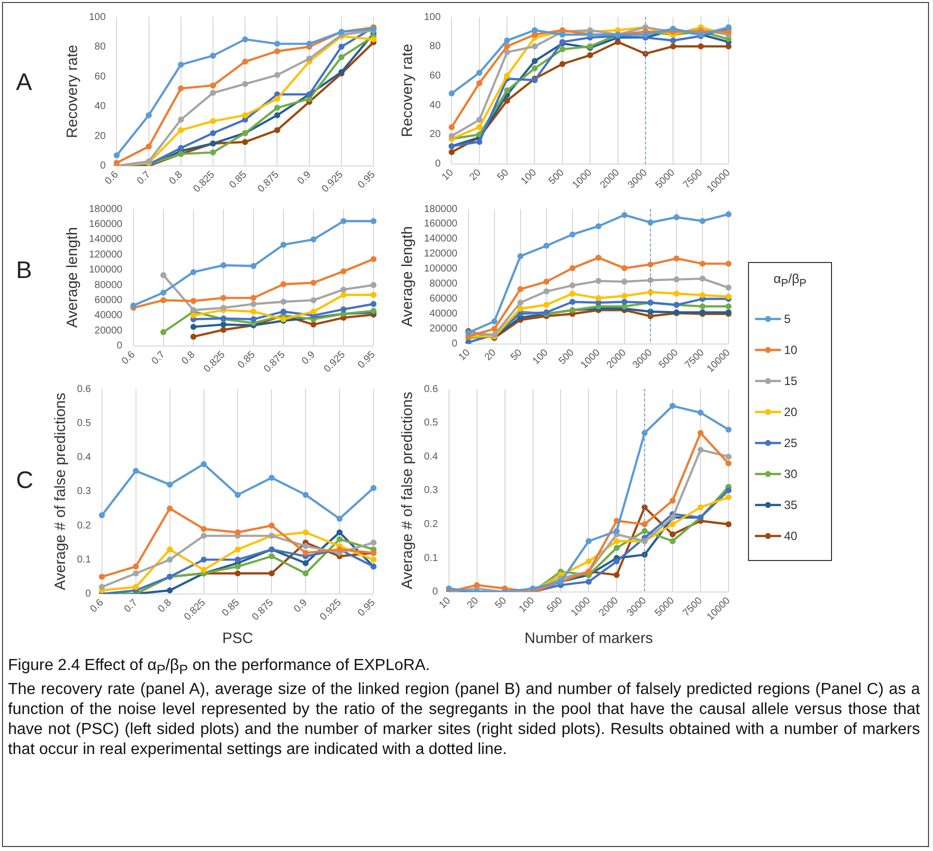  What do you see at coordinates (238, 639) in the screenshot?
I see `x-axis-title: PSC` at bounding box center [238, 639].